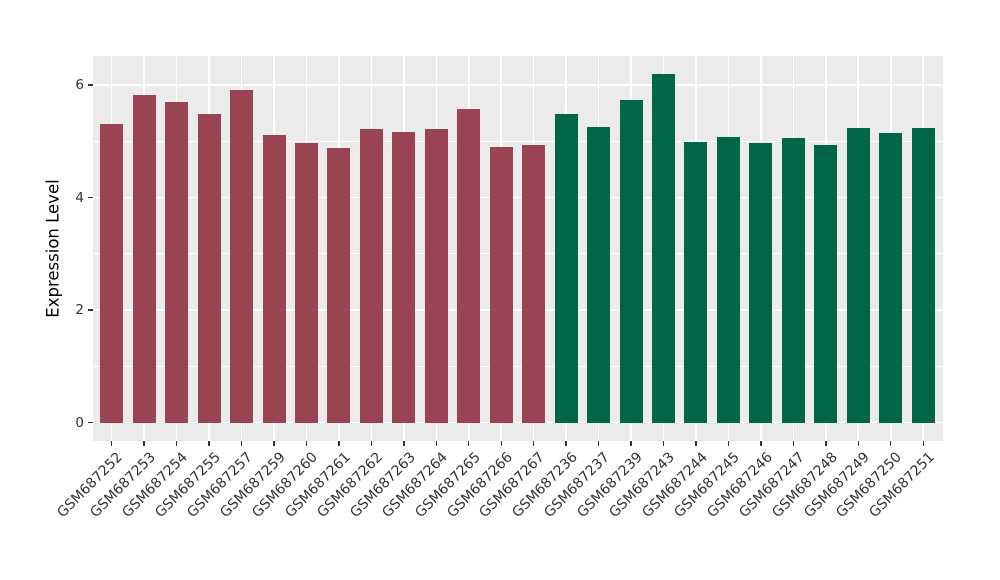 The height and width of the screenshot is (580, 1000). Describe the element at coordinates (858, 275) in the screenshot. I see `bar-GSM687249` at that location.